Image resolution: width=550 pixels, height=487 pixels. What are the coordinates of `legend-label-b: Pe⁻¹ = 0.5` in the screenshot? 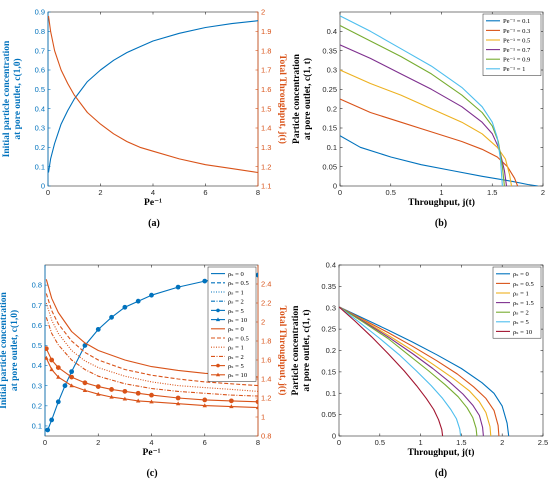 It's located at (517, 40).